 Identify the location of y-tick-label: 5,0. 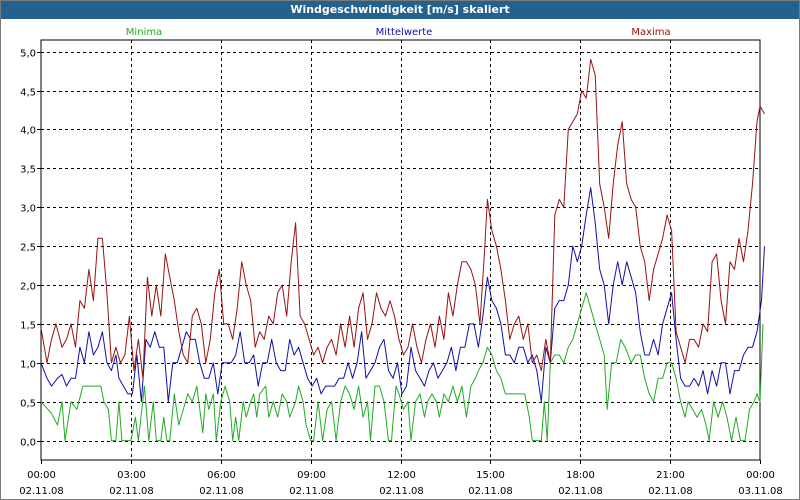
(28, 54).